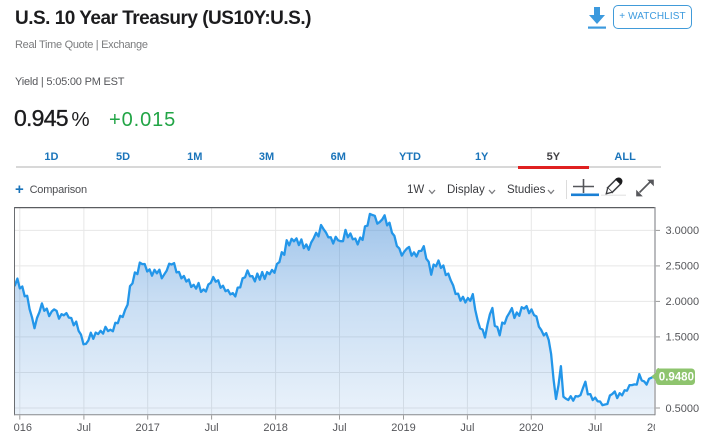  Describe the element at coordinates (683, 267) in the screenshot. I see `svg-text: 2.5000` at that location.